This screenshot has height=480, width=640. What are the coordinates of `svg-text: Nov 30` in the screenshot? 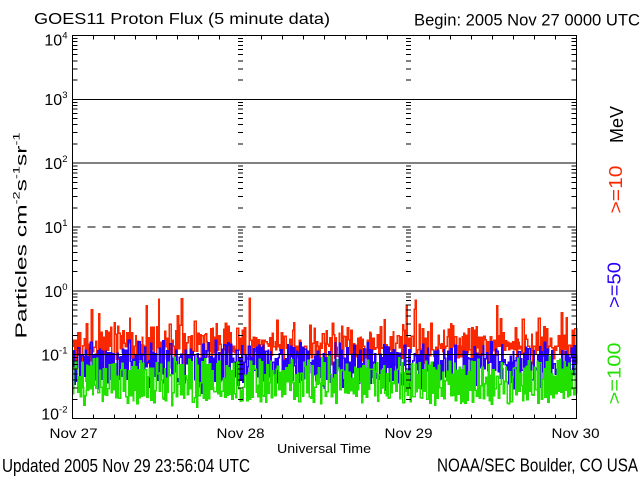 It's located at (576, 433).